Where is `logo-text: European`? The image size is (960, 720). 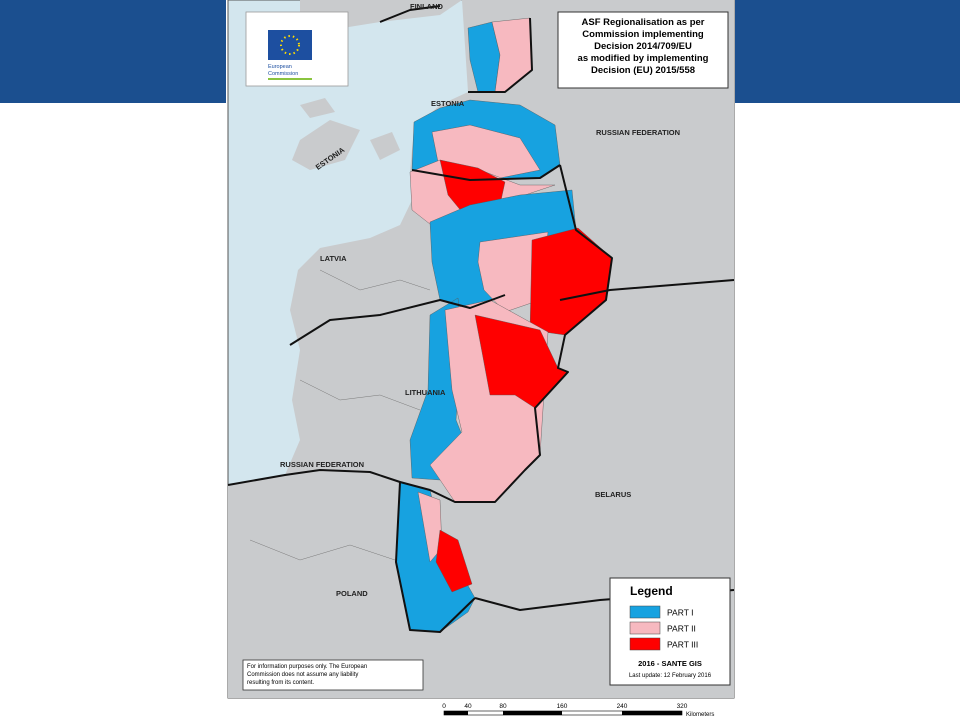 logo-text: European is located at coordinates (280, 67).